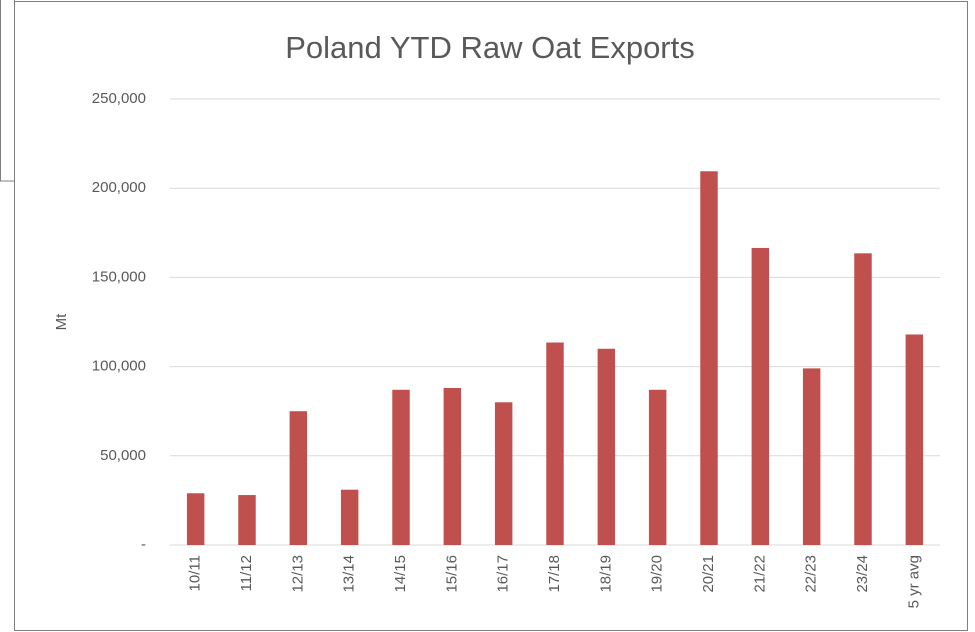 Image resolution: width=975 pixels, height=632 pixels. What do you see at coordinates (123, 455) in the screenshot?
I see `y-tick-label: 50,000` at bounding box center [123, 455].